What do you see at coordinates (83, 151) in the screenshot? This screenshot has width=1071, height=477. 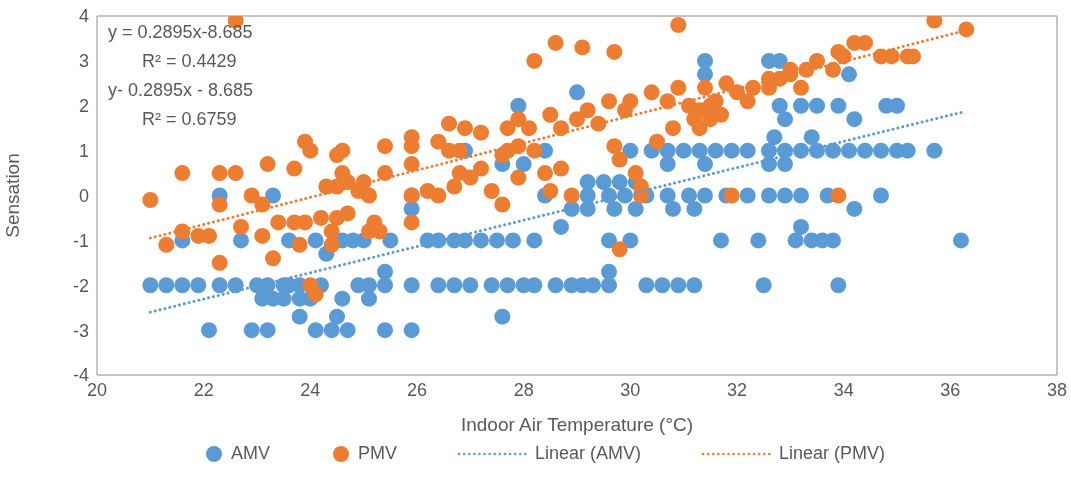 I see `y-tick-label: 1` at bounding box center [83, 151].